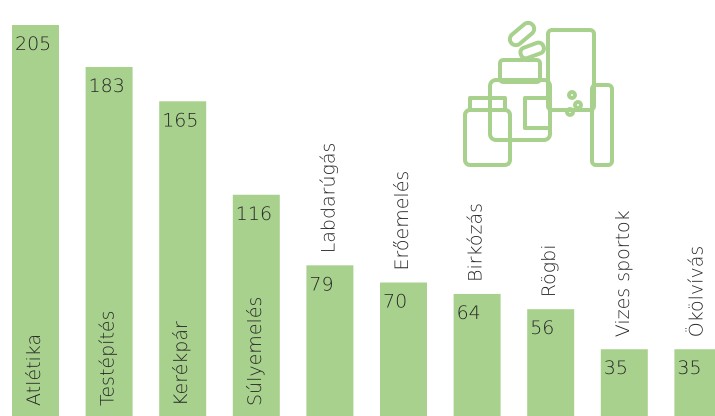  What do you see at coordinates (549, 270) in the screenshot?
I see `category-label: Rögbi` at bounding box center [549, 270].